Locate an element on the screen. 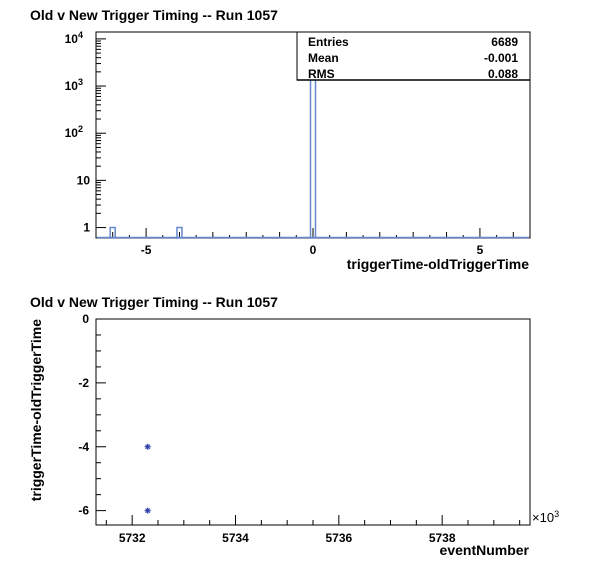  bottom-x-tick-label: 5734 is located at coordinates (235, 538).